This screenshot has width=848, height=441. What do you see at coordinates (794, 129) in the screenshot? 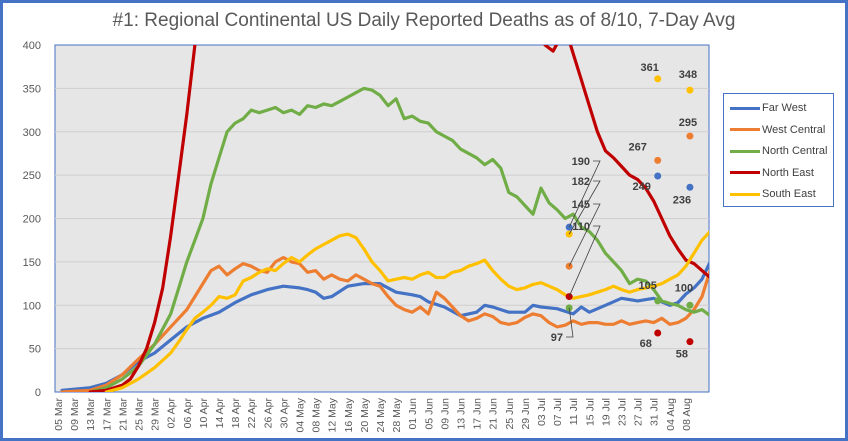
I see `legend-label: West Central` at bounding box center [794, 129].